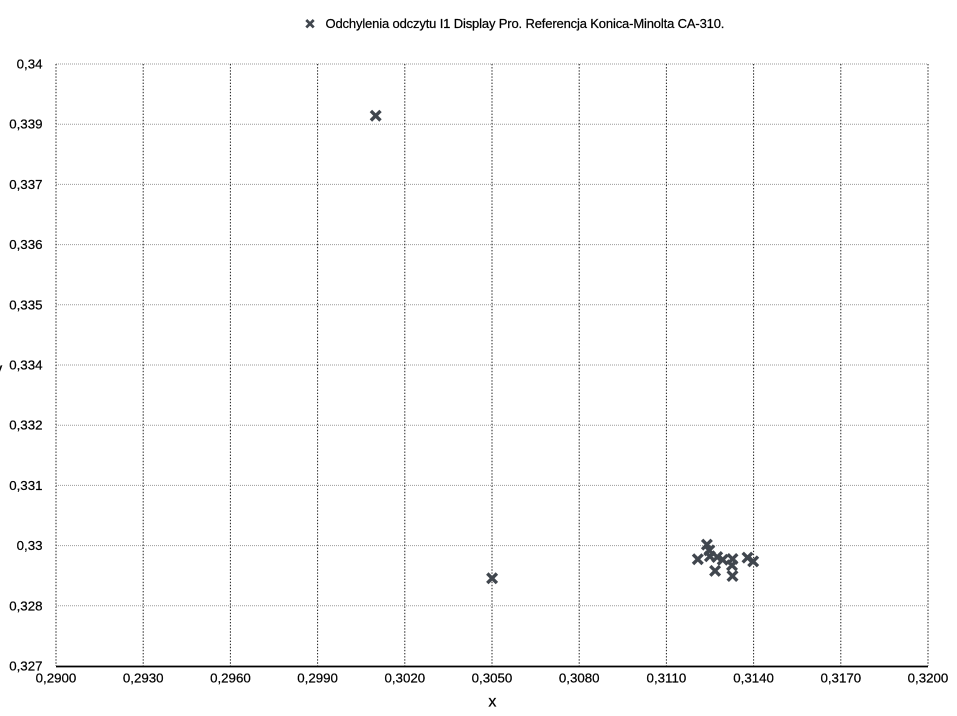 This screenshot has height=716, width=957. I want to click on svg-text: 0,2930, so click(143, 677).